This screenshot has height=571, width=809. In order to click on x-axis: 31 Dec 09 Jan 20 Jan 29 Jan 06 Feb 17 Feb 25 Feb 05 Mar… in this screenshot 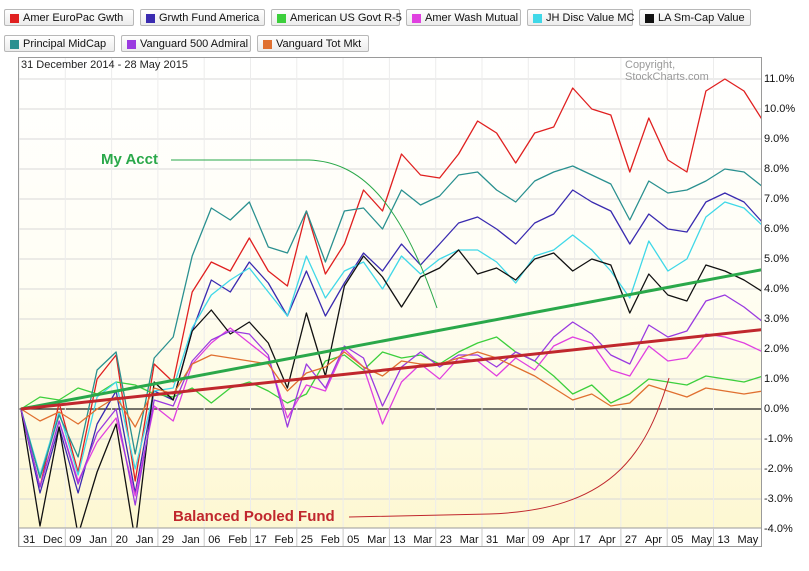, I will do `click(390, 536)`.